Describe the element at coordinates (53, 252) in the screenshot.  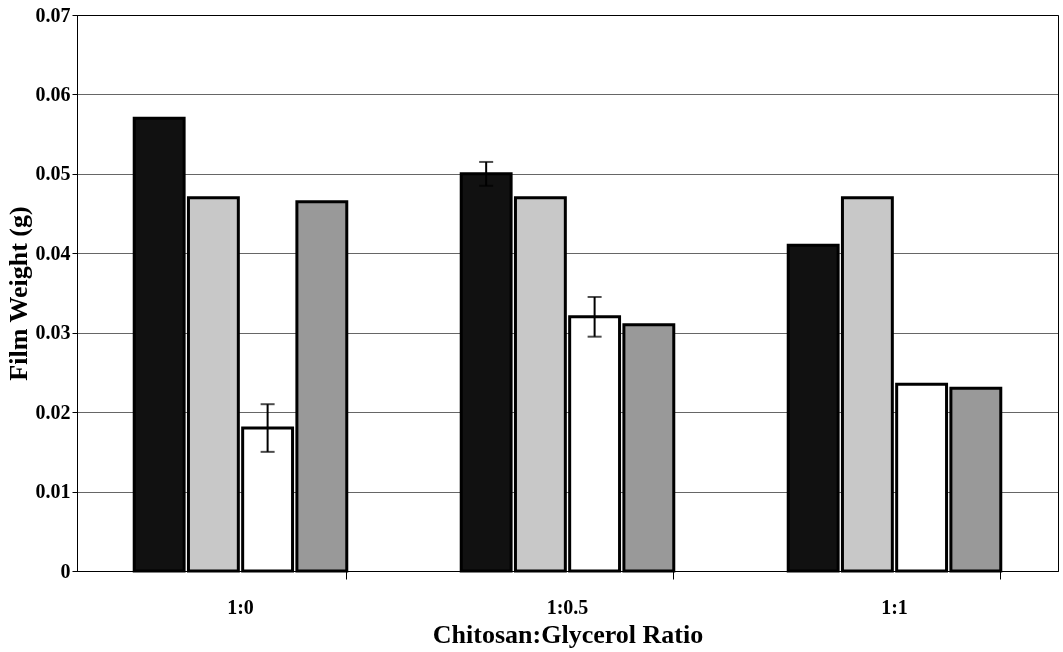
I see `y-tick-label: 0.04` at that location.